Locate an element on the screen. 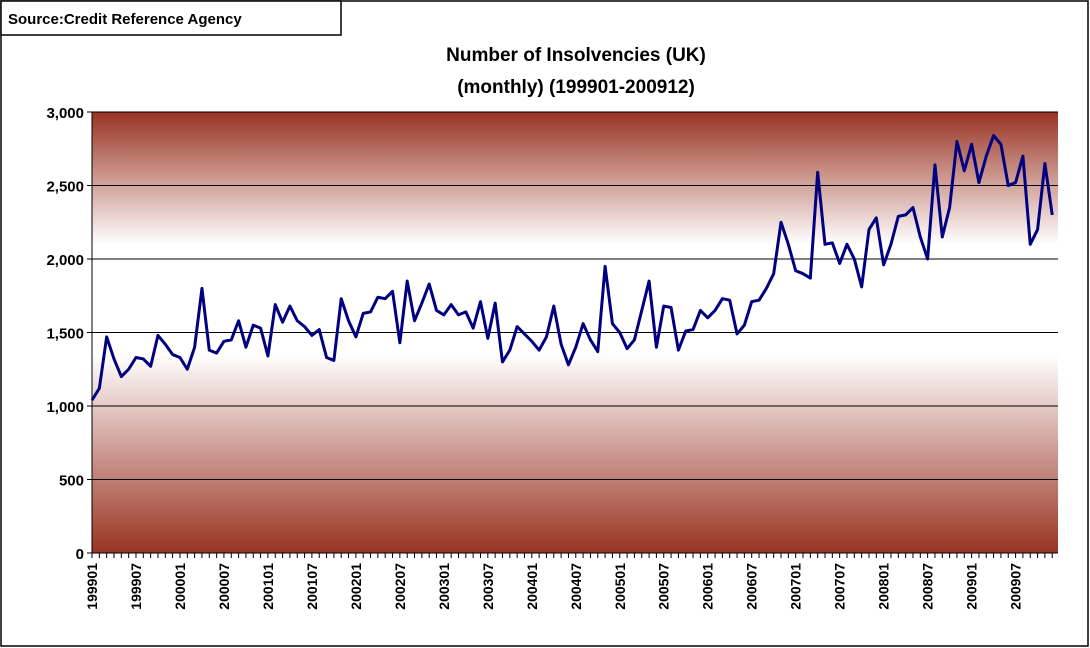 Image resolution: width=1090 pixels, height=648 pixels. y-tick-label: 1,000 is located at coordinates (65, 407).